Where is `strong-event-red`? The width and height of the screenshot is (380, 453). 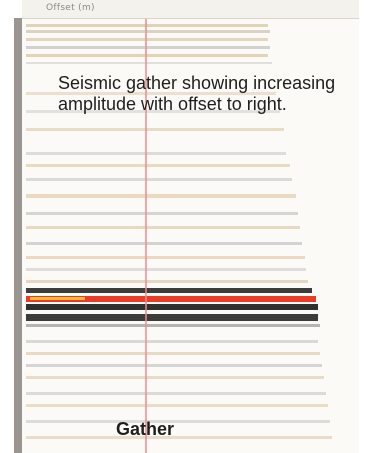 strong-event-red is located at coordinates (171, 299).